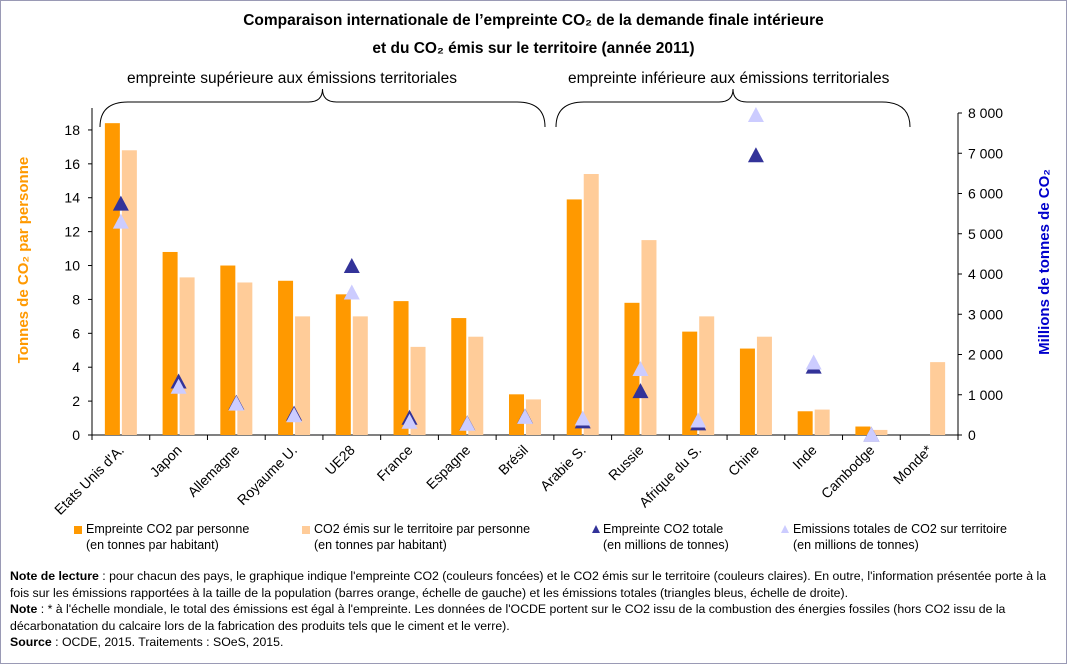 Image resolution: width=1067 pixels, height=664 pixels. Describe the element at coordinates (666, 545) in the screenshot. I see `legend-sublabel: (en millions de tonnes)` at that location.